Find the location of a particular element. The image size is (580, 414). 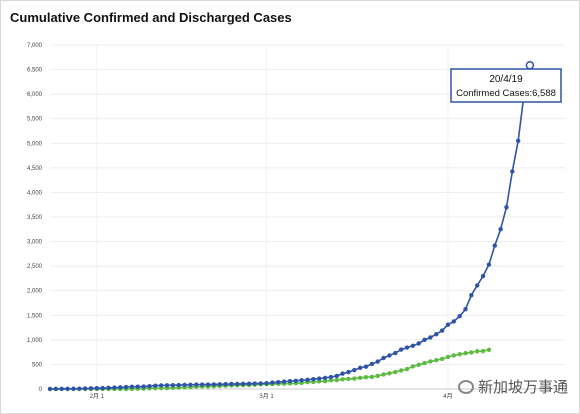

x-tick-label: 2月 1 is located at coordinates (97, 396).